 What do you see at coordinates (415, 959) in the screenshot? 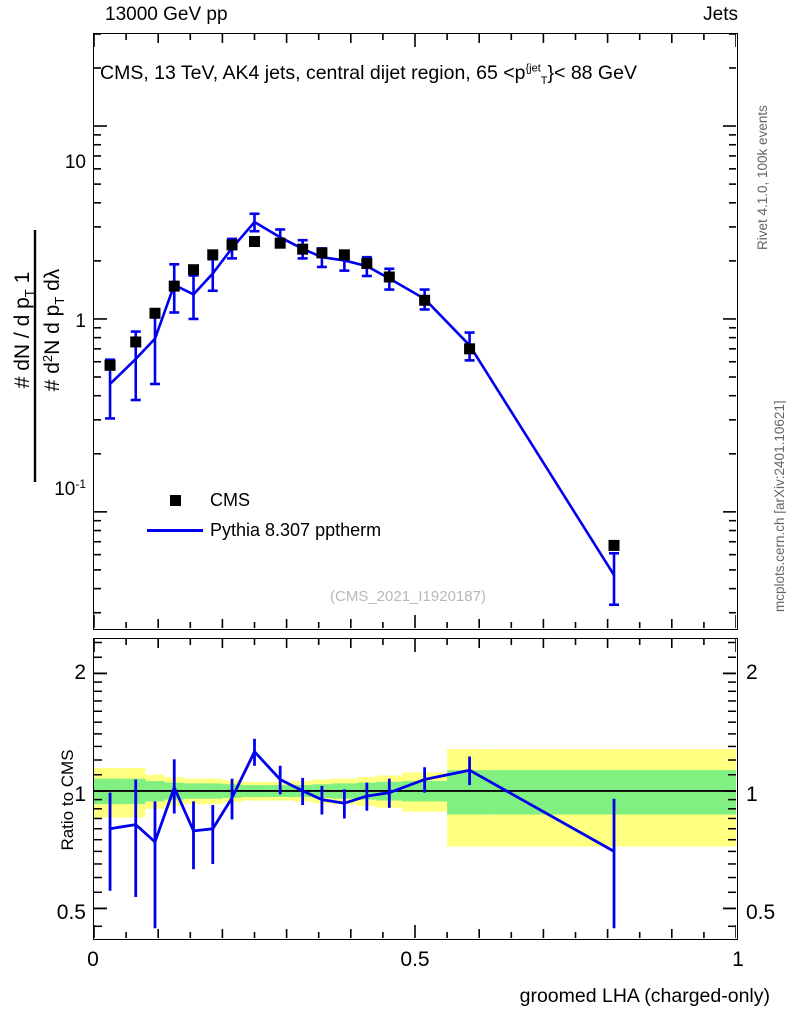
I see `xtick-0p5: 0.5` at bounding box center [415, 959].